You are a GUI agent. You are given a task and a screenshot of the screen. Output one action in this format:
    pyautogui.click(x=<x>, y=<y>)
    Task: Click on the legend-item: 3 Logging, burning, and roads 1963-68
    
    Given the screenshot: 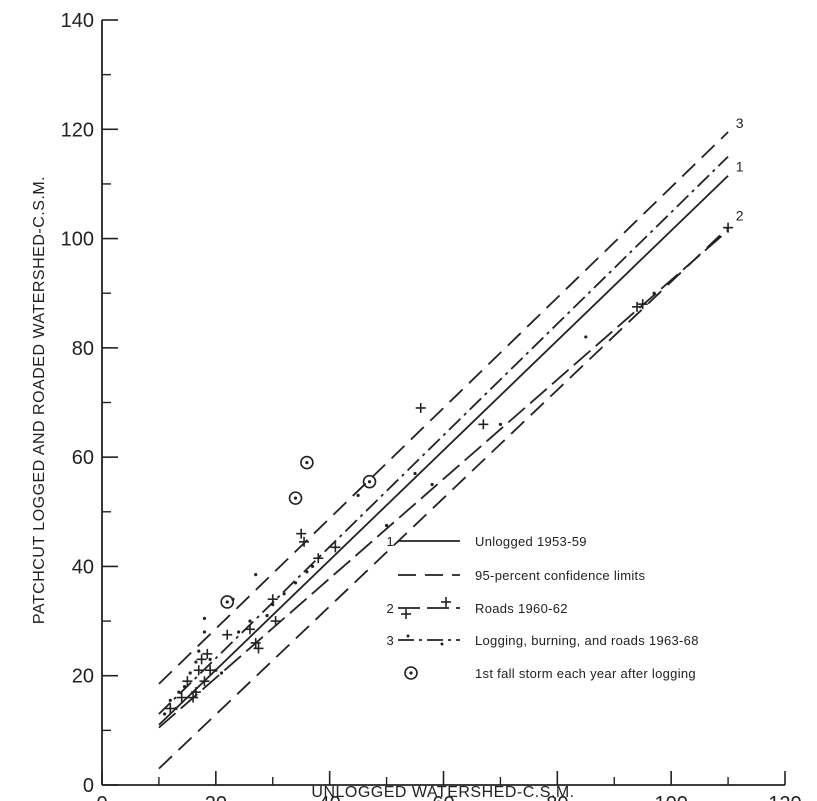 What is the action you would take?
    pyautogui.click(x=542, y=640)
    